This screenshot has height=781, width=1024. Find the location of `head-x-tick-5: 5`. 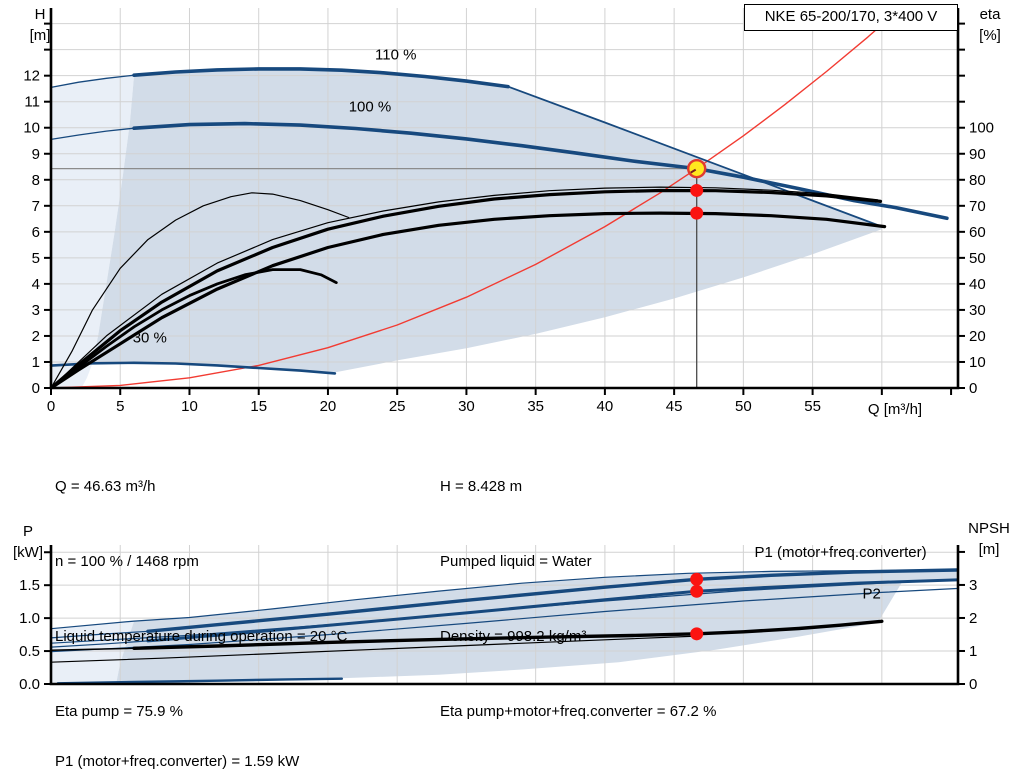

head-x-tick-5: 5 is located at coordinates (120, 406).